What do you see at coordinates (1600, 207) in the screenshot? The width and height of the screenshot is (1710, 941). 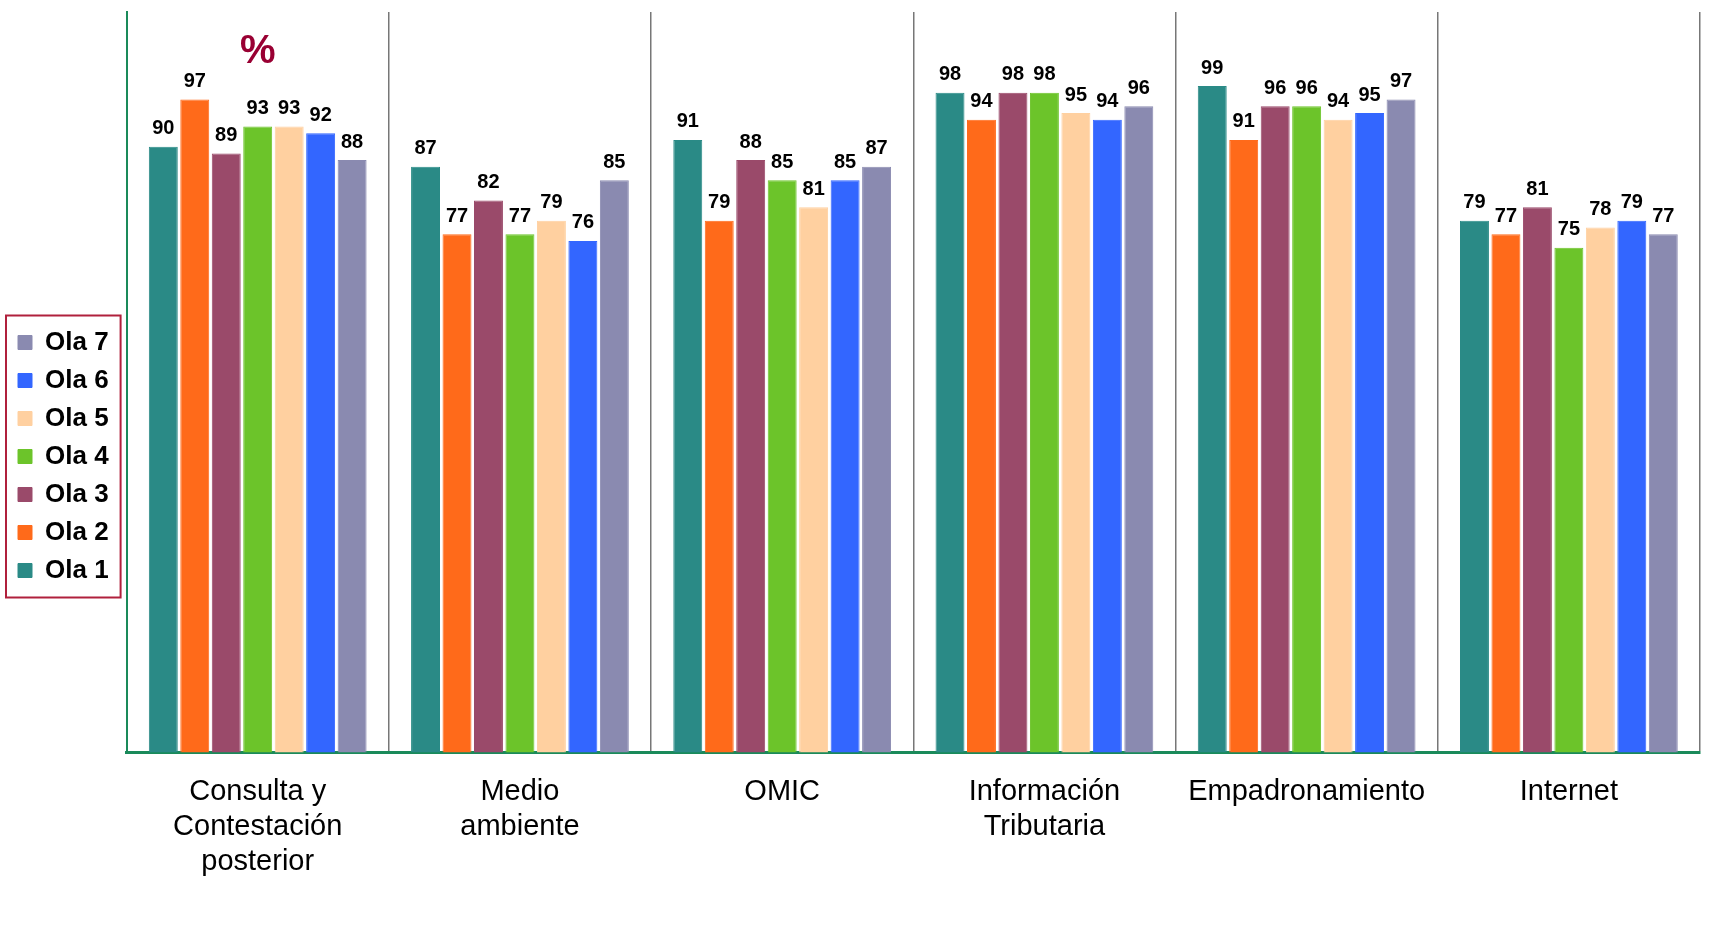 I see `data-label: 78` at bounding box center [1600, 207].